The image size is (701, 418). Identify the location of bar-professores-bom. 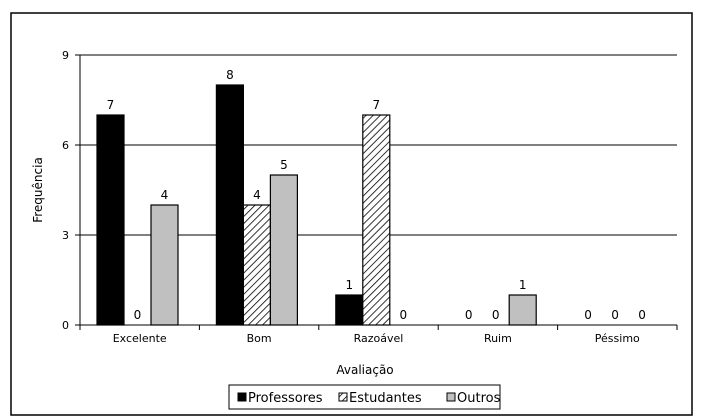
(229, 205).